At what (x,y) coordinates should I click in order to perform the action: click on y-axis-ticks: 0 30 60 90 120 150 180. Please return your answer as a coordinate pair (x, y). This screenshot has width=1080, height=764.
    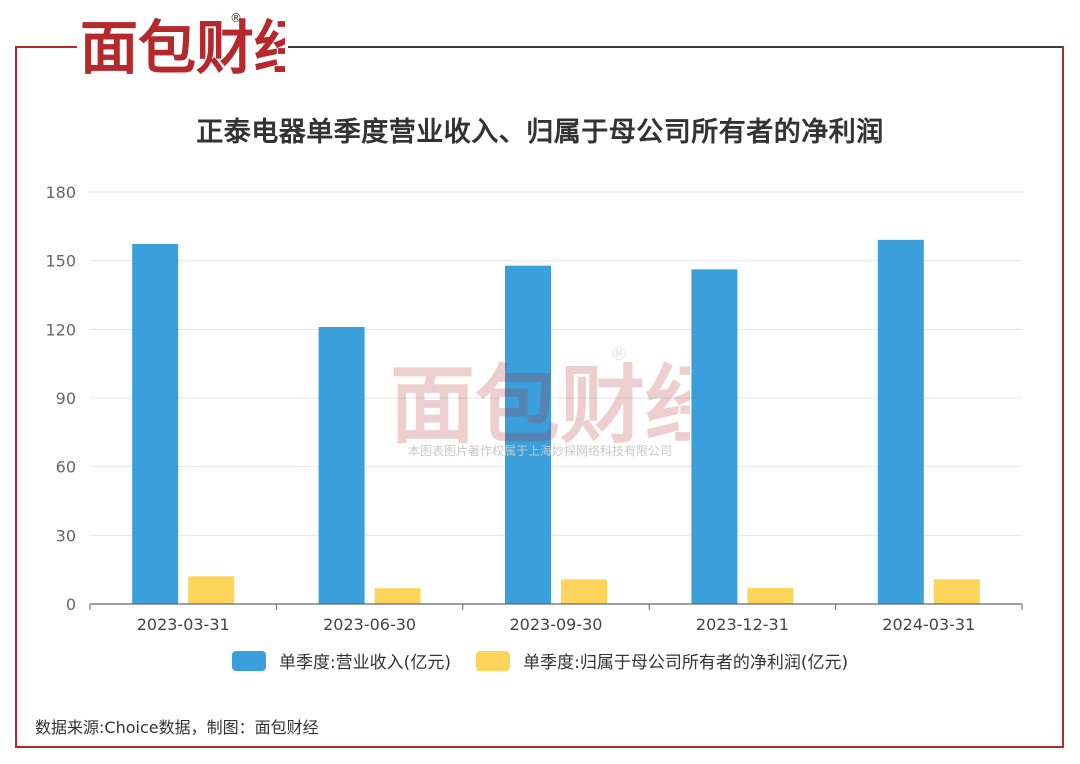
    Looking at the image, I should click on (60, 398).